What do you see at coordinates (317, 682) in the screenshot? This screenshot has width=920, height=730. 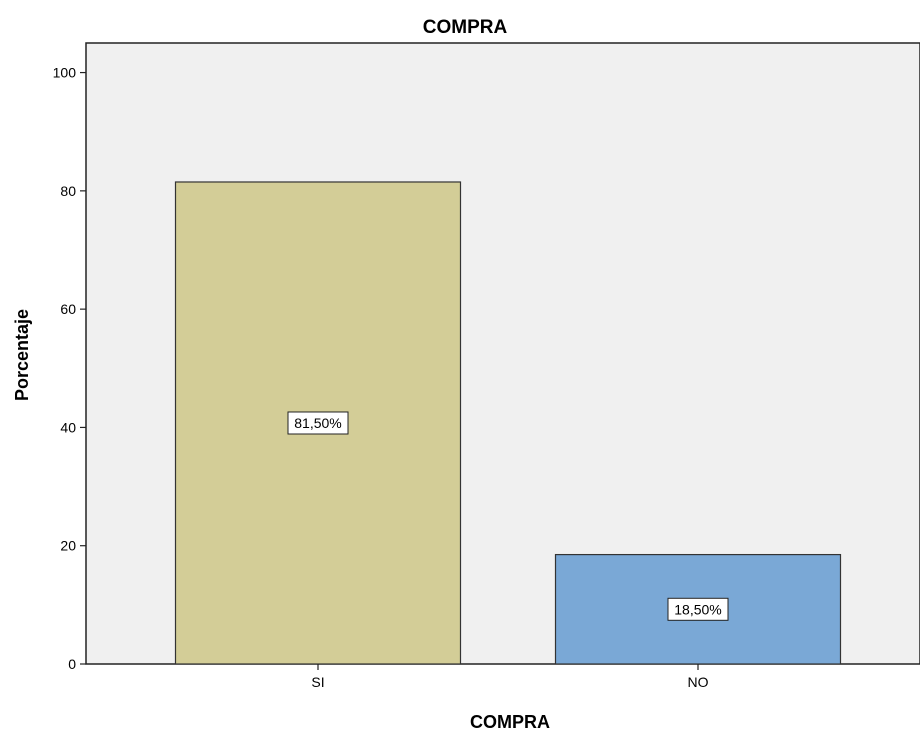 I see `x-tick-label-si: SI` at bounding box center [317, 682].